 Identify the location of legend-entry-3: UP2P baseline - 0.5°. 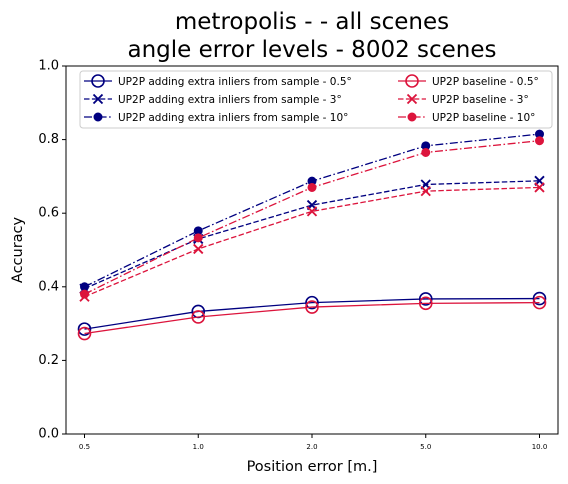
(468, 81).